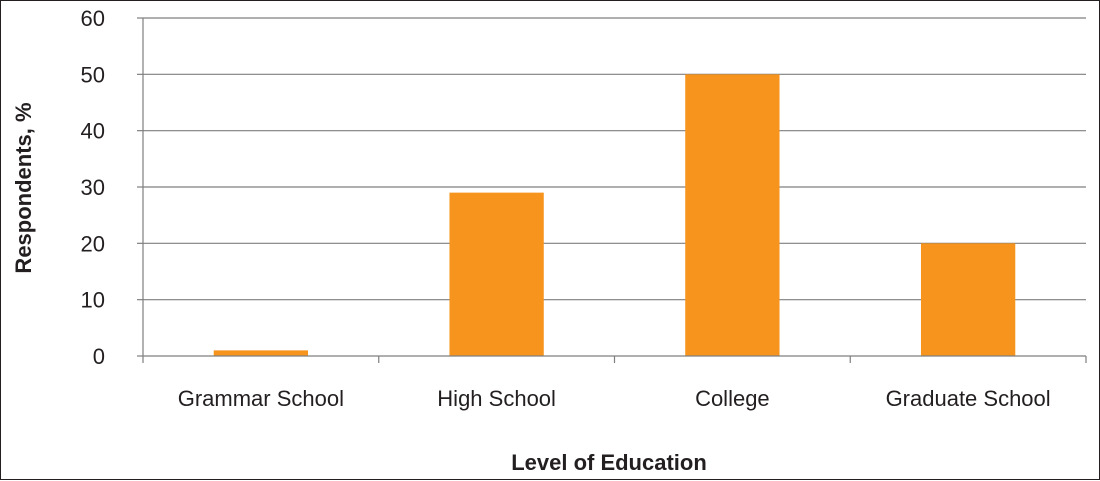 This screenshot has height=481, width=1100. What do you see at coordinates (732, 398) in the screenshot?
I see `x-tick-label-college: College` at bounding box center [732, 398].